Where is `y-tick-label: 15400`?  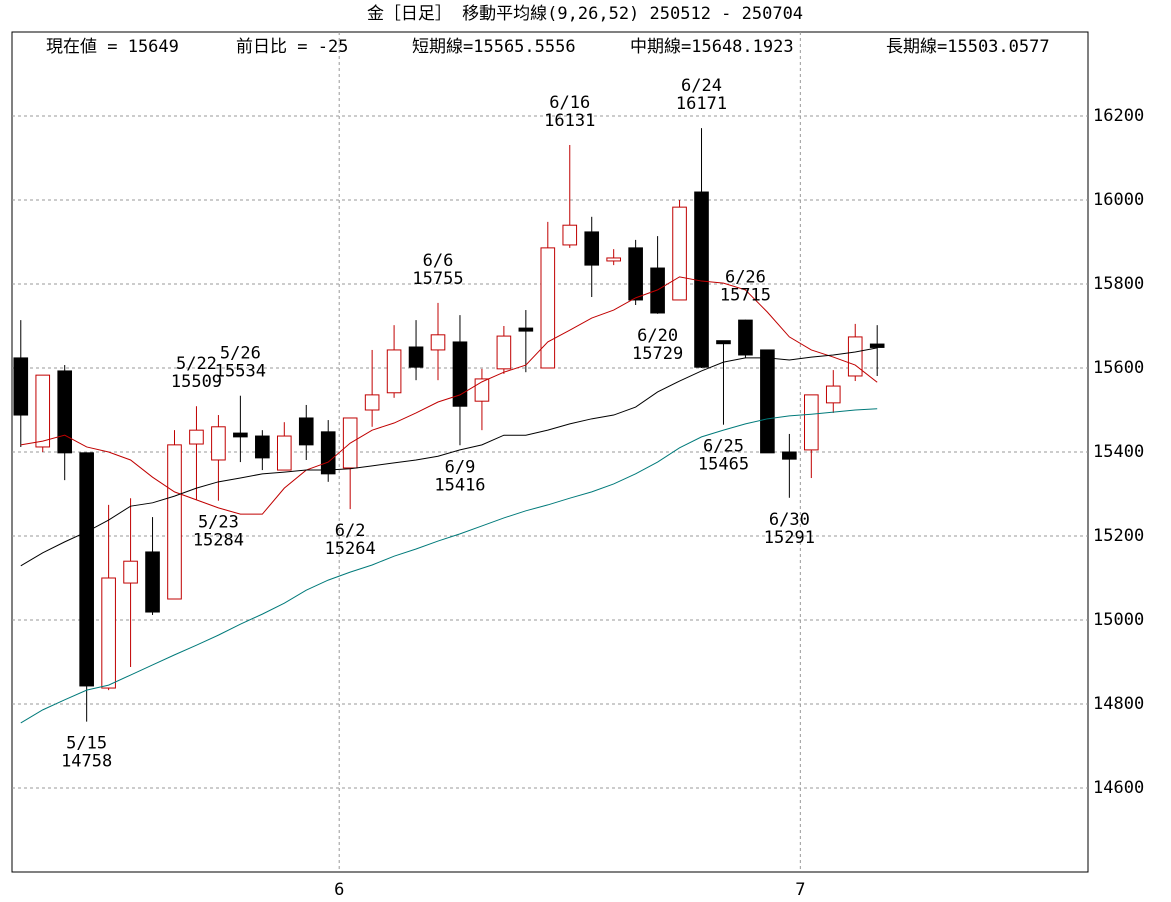
y-tick-label: 15400 is located at coordinates (1118, 452).